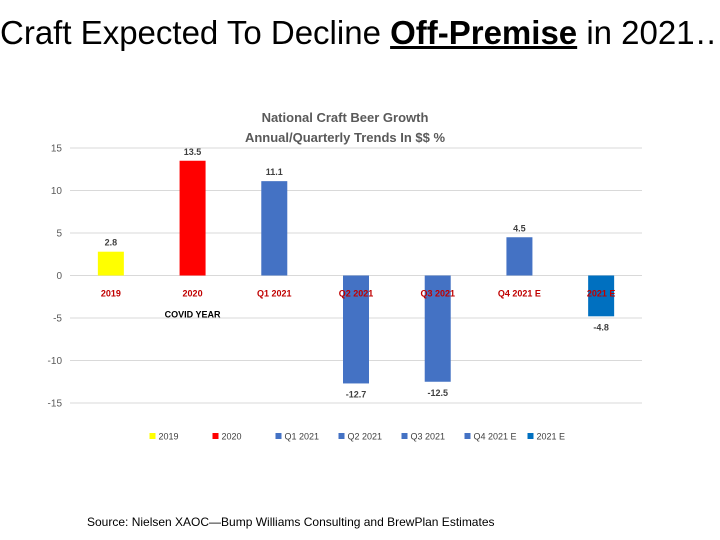 The height and width of the screenshot is (540, 720). What do you see at coordinates (193, 294) in the screenshot?
I see `category-label: 2020` at bounding box center [193, 294].